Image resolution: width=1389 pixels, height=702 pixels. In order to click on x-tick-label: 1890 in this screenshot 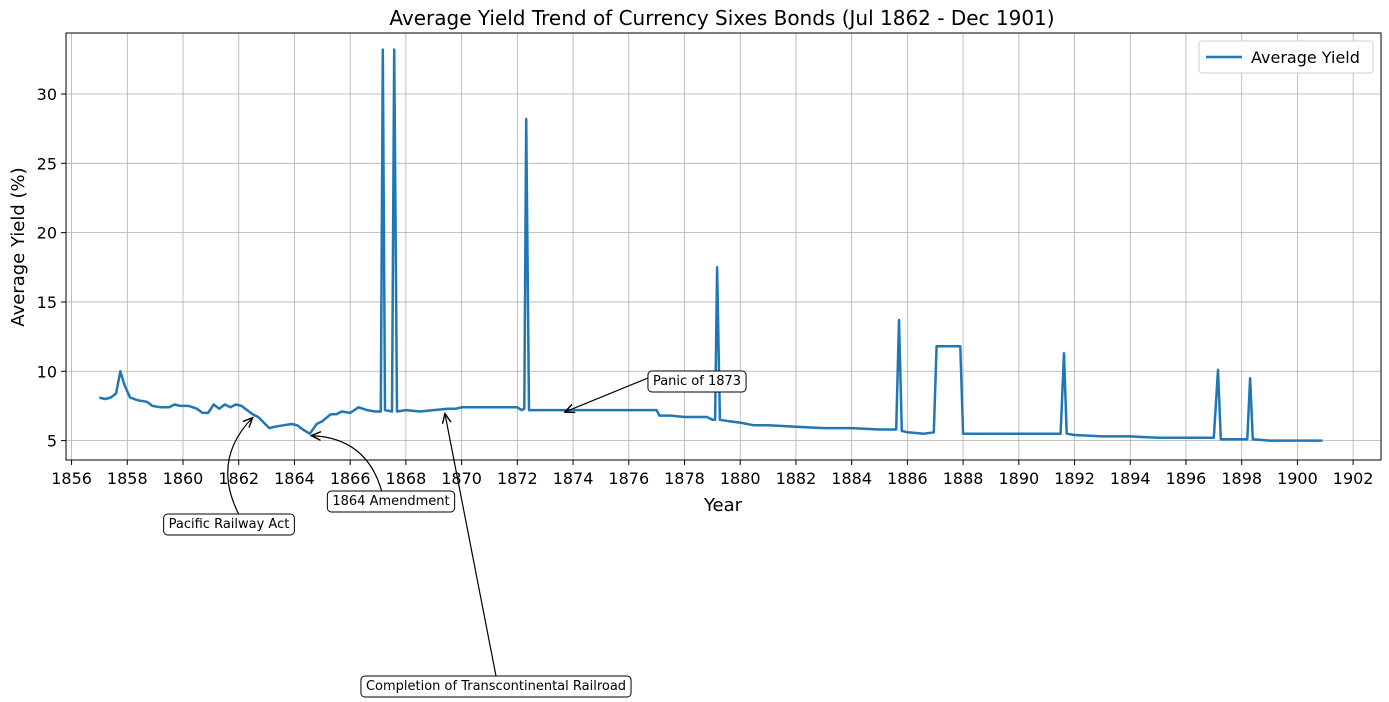, I will do `click(1018, 478)`.